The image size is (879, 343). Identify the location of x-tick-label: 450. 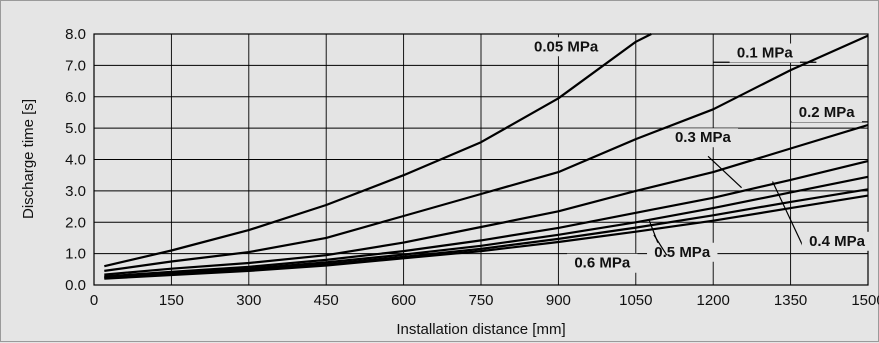
(326, 300).